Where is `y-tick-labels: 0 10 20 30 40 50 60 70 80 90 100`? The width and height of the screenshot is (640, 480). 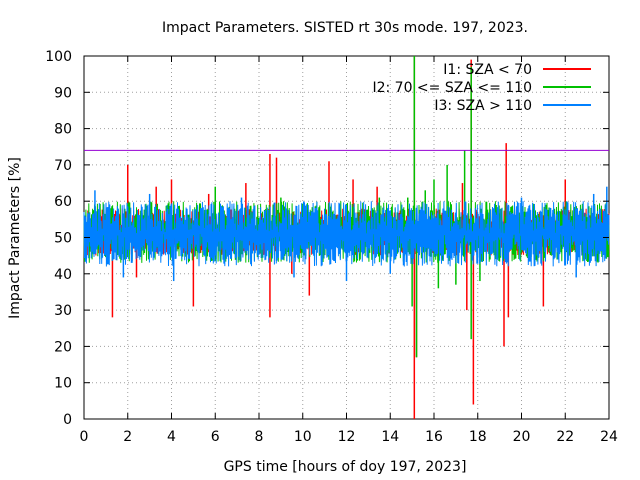 y-tick-labels: 0 10 20 30 40 50 60 70 80 90 100 is located at coordinates (58, 238).